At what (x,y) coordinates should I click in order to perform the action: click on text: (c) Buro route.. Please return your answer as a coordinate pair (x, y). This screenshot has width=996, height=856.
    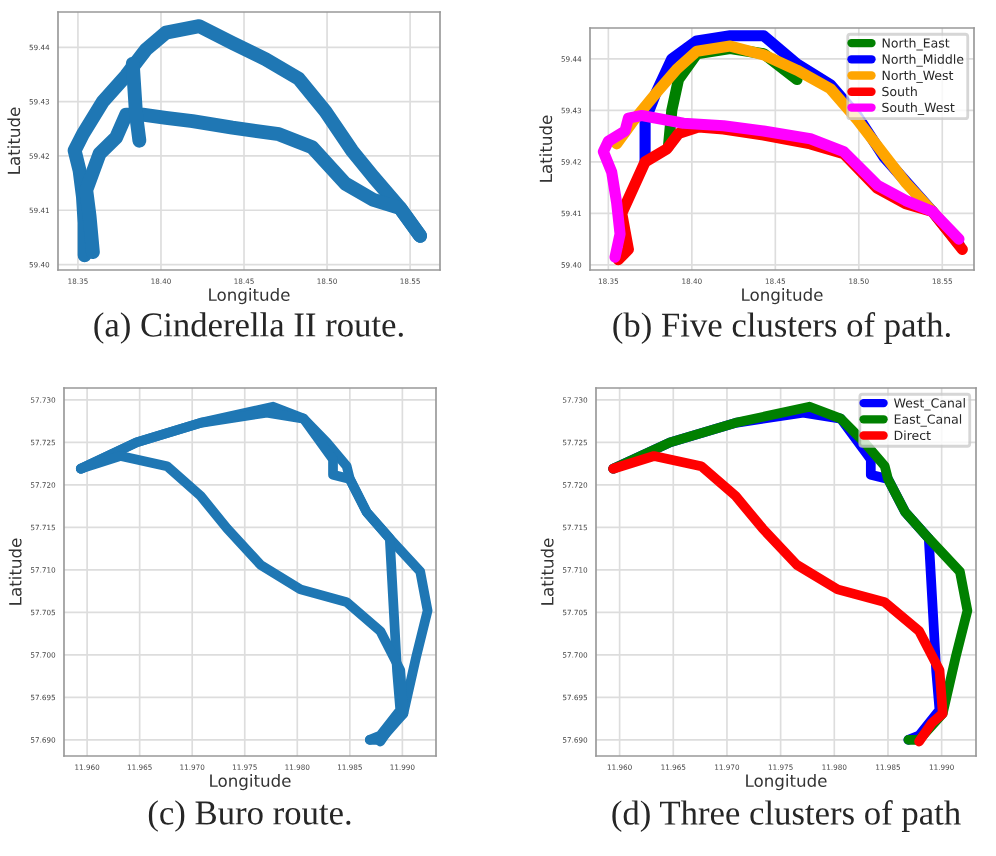
    Looking at the image, I should click on (249, 816).